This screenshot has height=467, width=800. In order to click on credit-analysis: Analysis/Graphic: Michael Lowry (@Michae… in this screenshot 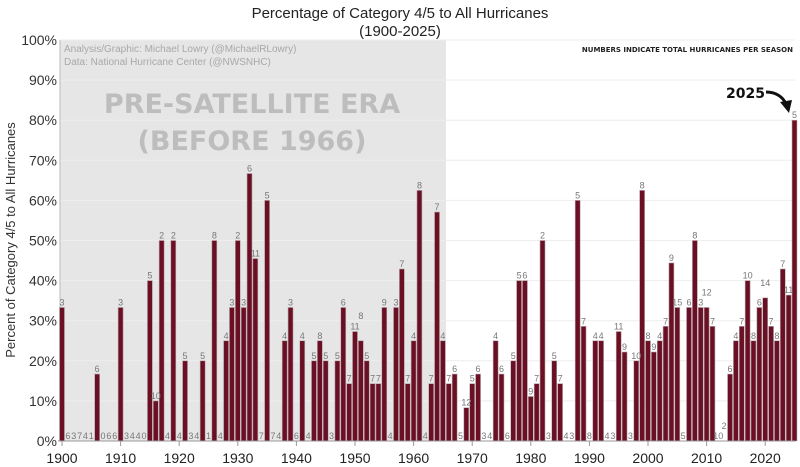, I will do `click(180, 49)`.